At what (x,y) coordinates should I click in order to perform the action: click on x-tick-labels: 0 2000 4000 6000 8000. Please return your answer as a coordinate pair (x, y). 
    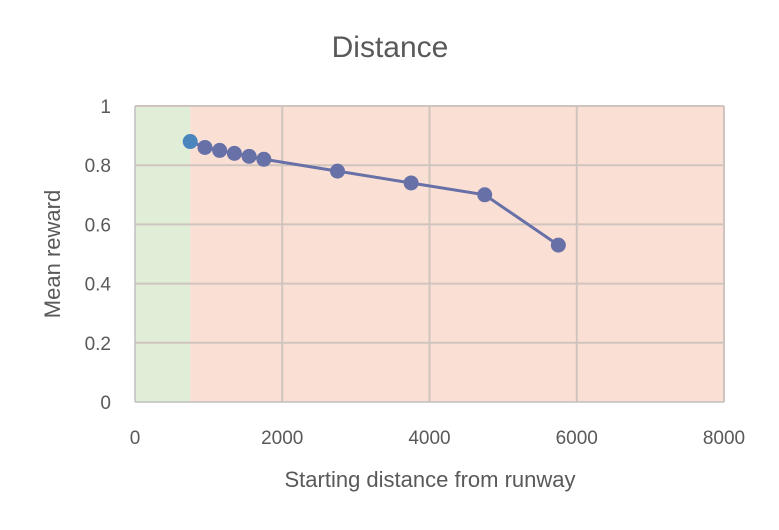
    Looking at the image, I should click on (437, 438).